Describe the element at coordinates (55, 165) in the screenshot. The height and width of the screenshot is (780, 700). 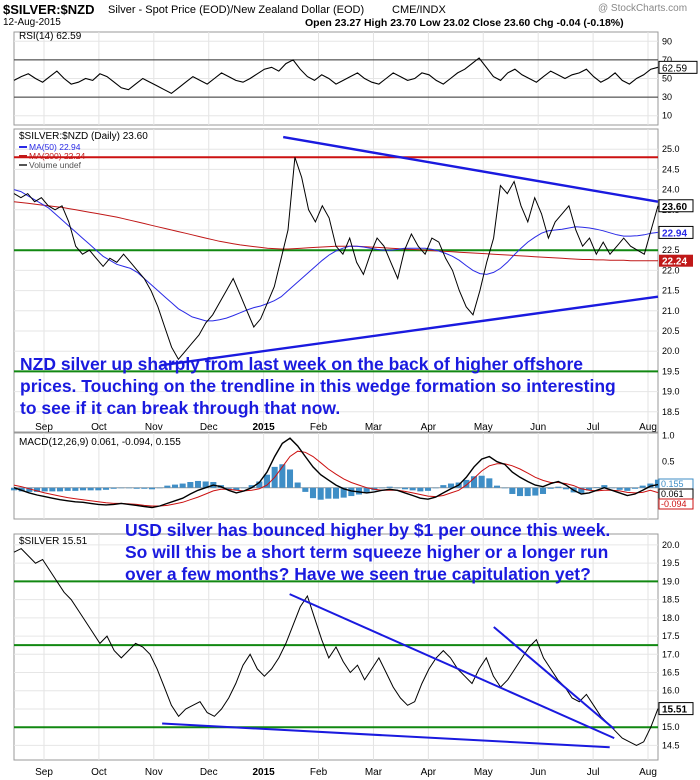
I see `nzd-legend-entry: Volume undef` at that location.